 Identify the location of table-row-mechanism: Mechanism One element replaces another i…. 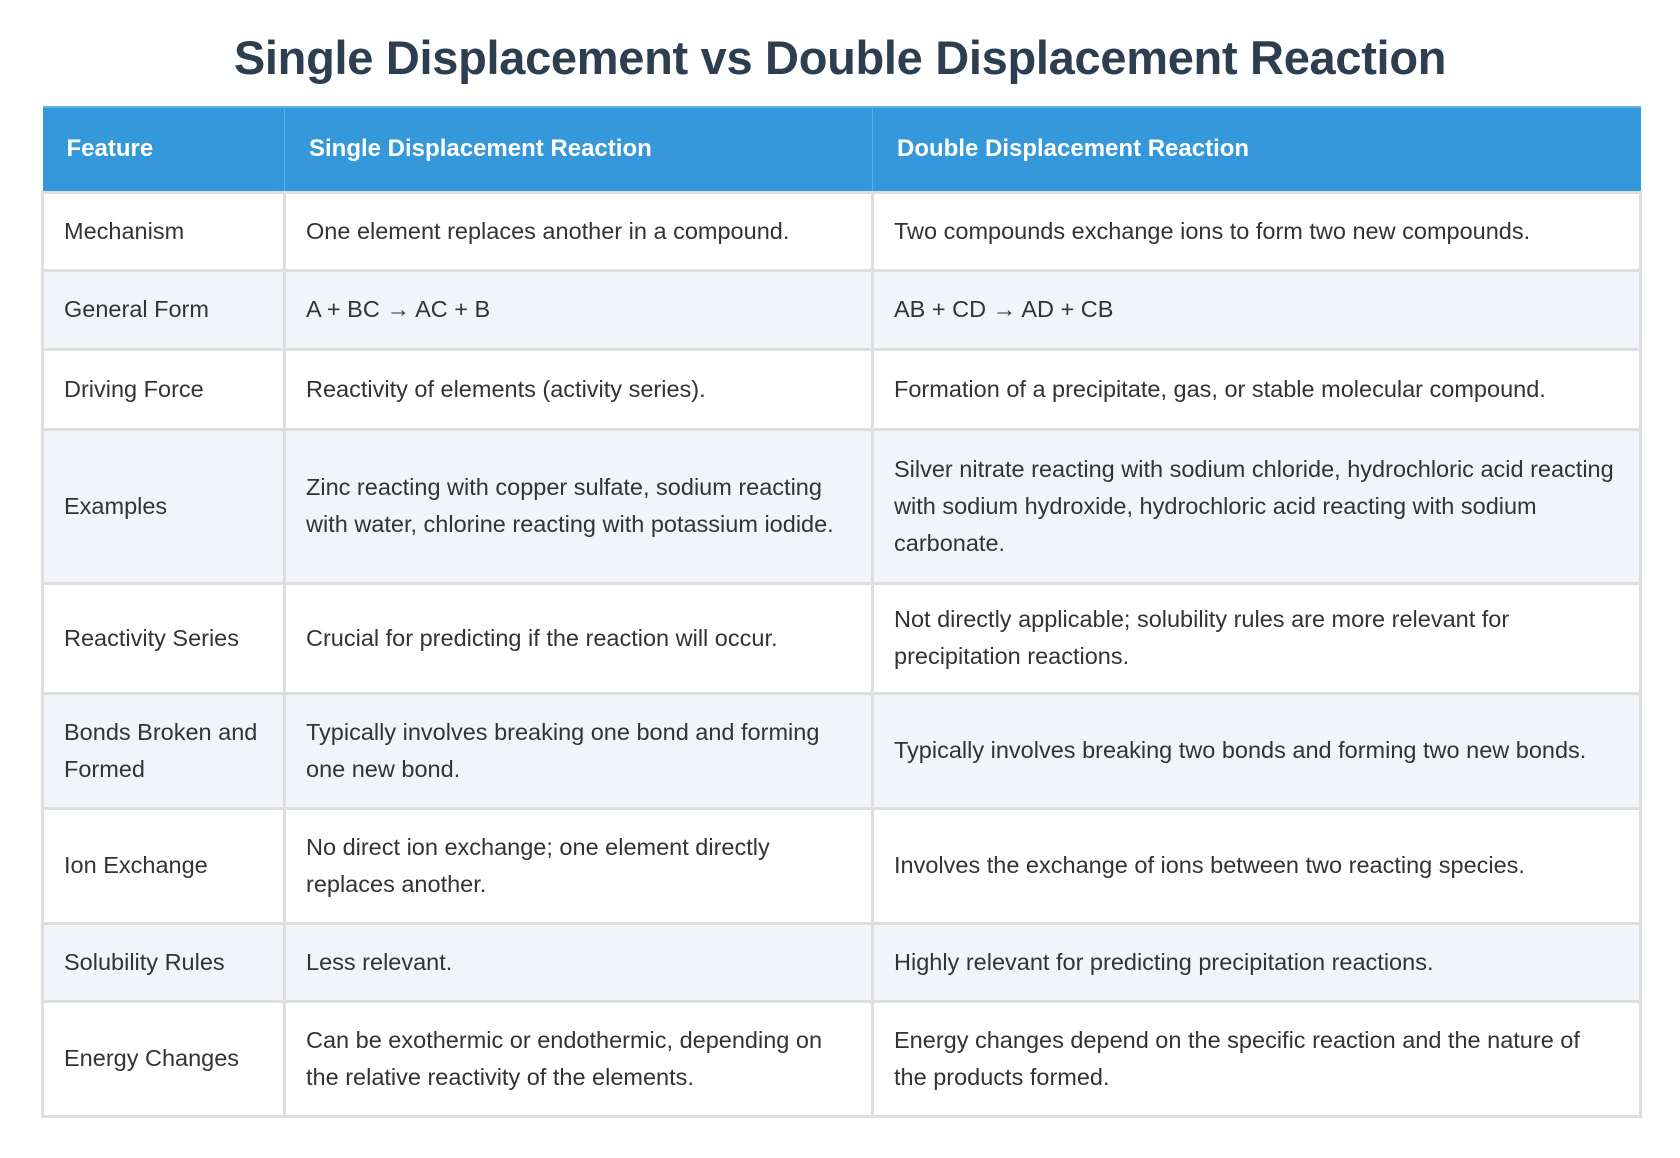
(841, 231).